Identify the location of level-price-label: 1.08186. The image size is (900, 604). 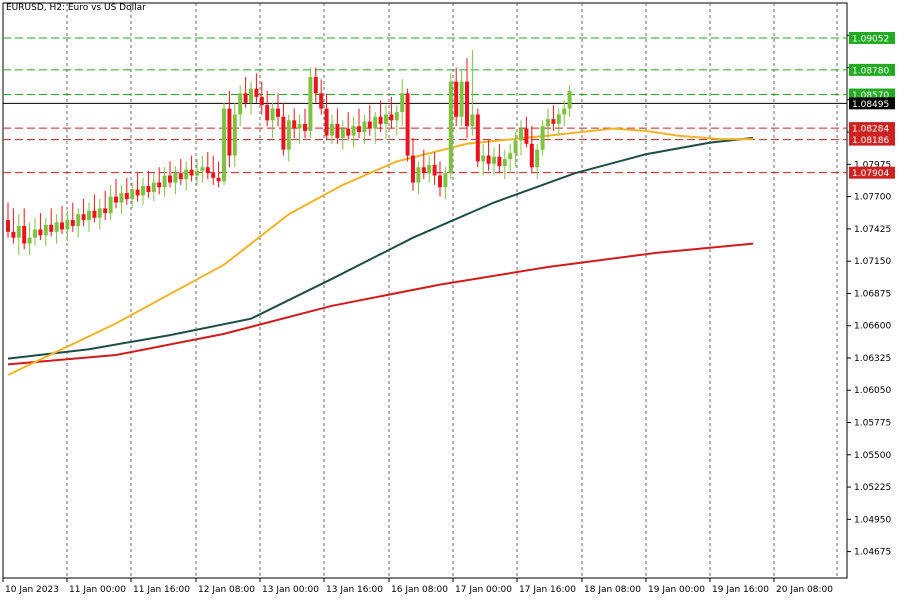
(870, 141).